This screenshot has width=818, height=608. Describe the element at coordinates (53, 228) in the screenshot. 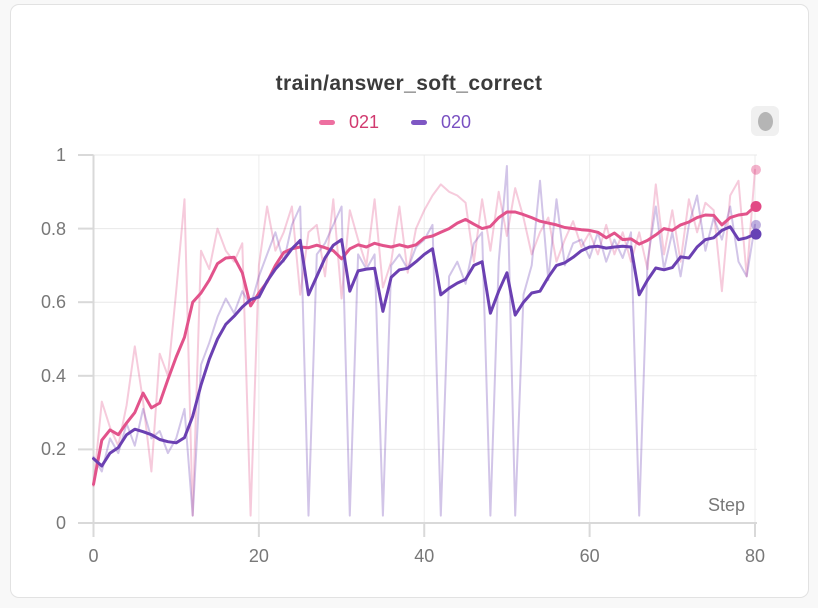

I see `y-tick-label: 0.8` at that location.